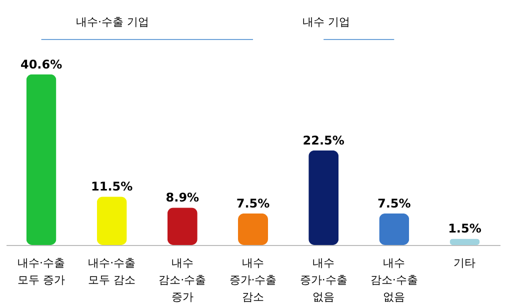  What do you see at coordinates (465, 229) in the screenshot?
I see `data-label: 1.5%` at bounding box center [465, 229].